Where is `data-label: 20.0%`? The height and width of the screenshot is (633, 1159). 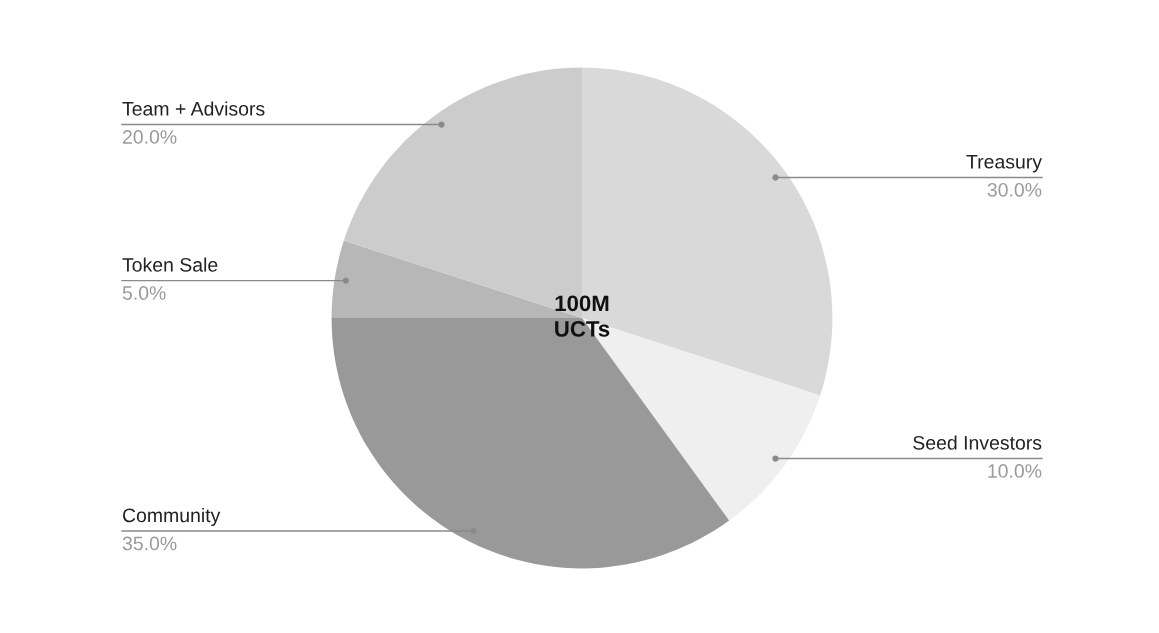
data-label: 20.0% is located at coordinates (149, 137).